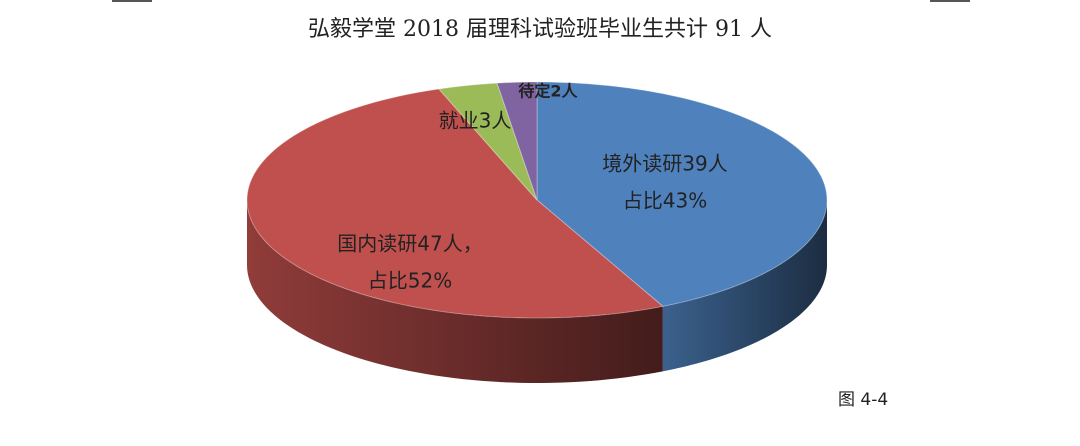  Describe the element at coordinates (863, 400) in the screenshot. I see `caption: 图 4-4` at that location.